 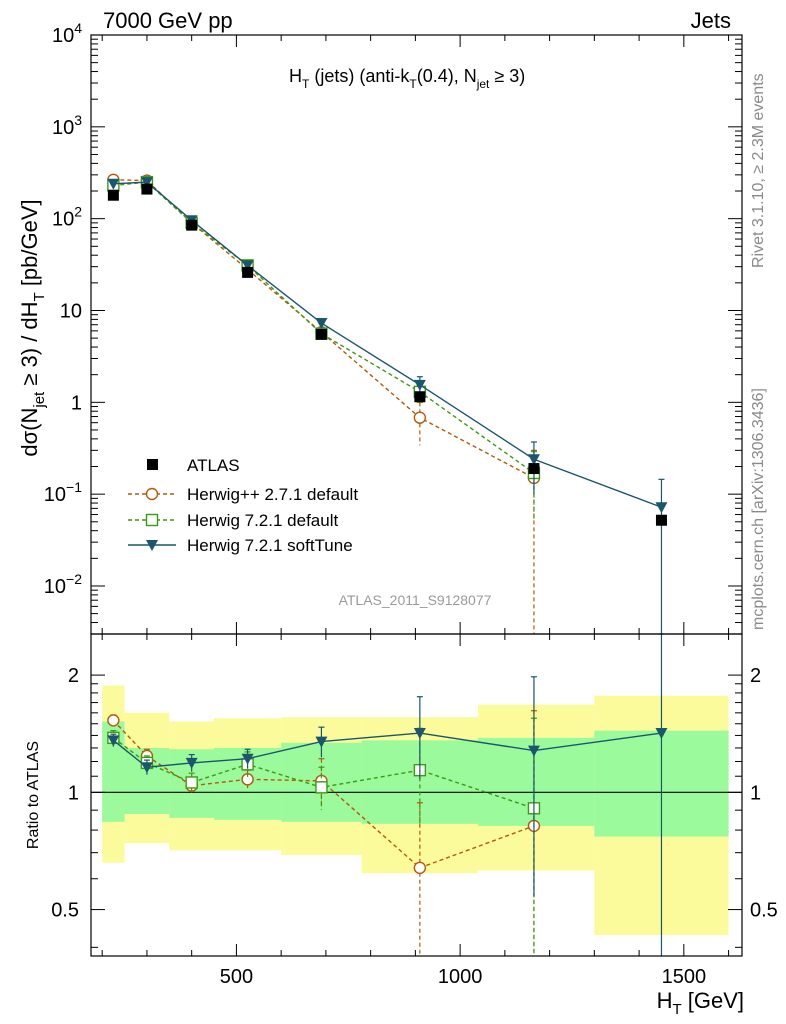 What do you see at coordinates (758, 170) in the screenshot?
I see `rivet-label: Rivet 3.1.10, ≥ 2.3M events` at bounding box center [758, 170].